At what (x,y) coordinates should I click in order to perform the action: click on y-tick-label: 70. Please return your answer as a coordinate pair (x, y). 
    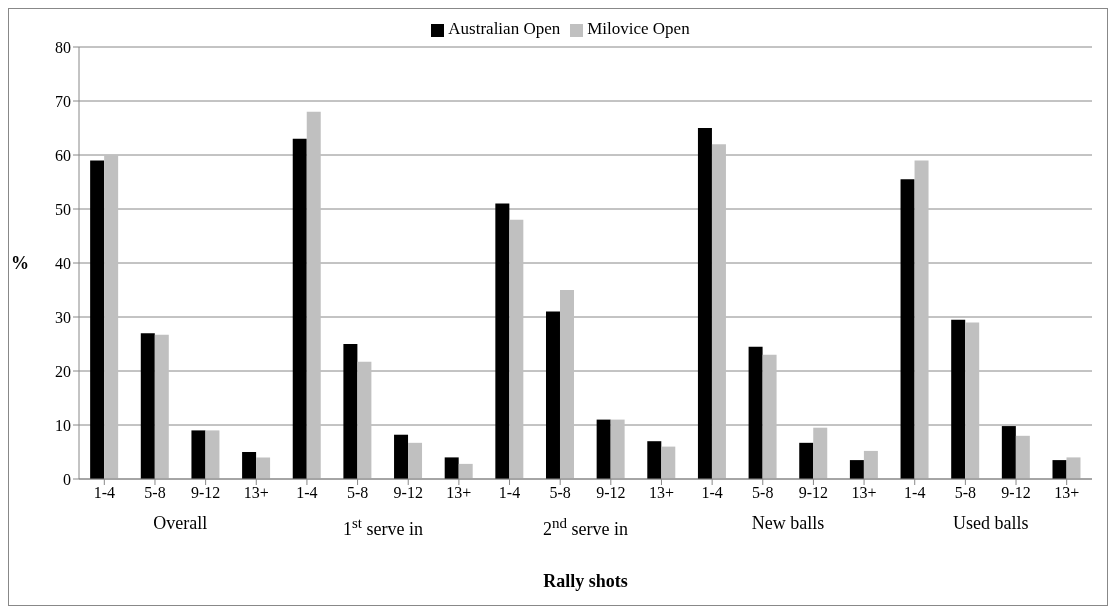
    Looking at the image, I should click on (63, 101).